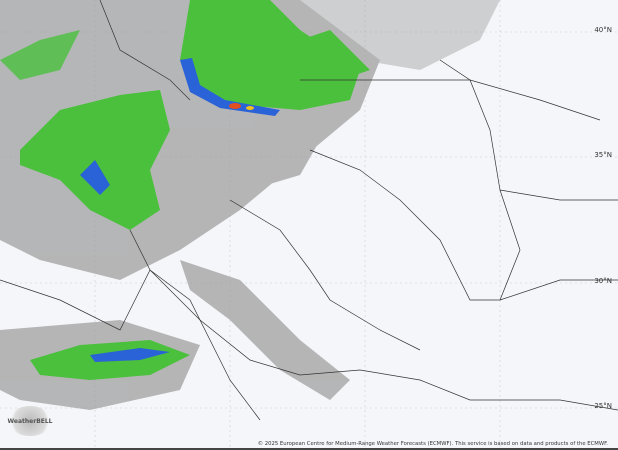 The height and width of the screenshot is (450, 618). Describe the element at coordinates (603, 406) in the screenshot. I see `latitude-label-25n: 25°N` at that location.